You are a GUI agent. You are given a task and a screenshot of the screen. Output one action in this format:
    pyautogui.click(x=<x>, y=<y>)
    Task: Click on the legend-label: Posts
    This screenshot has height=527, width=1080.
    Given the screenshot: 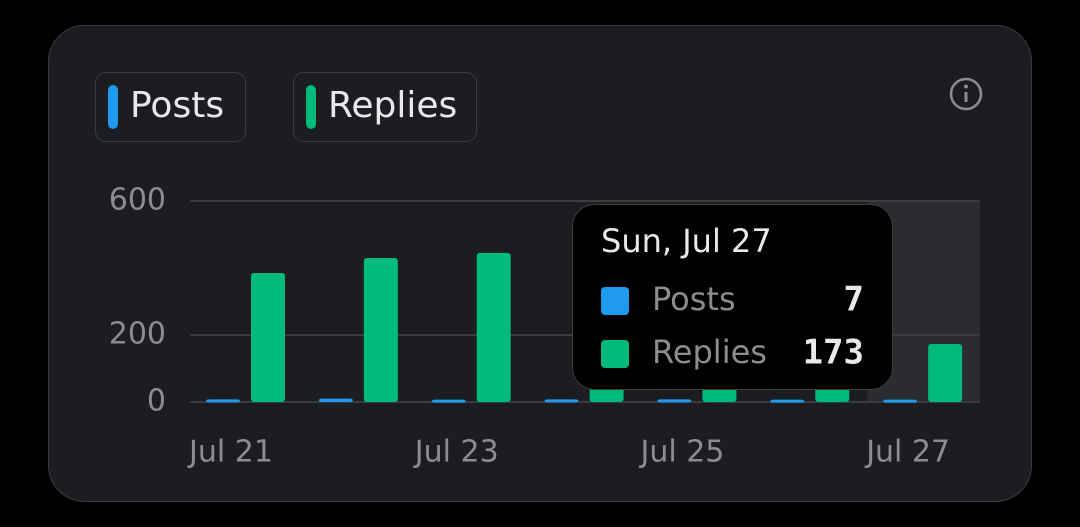 What is the action you would take?
    pyautogui.click(x=177, y=105)
    